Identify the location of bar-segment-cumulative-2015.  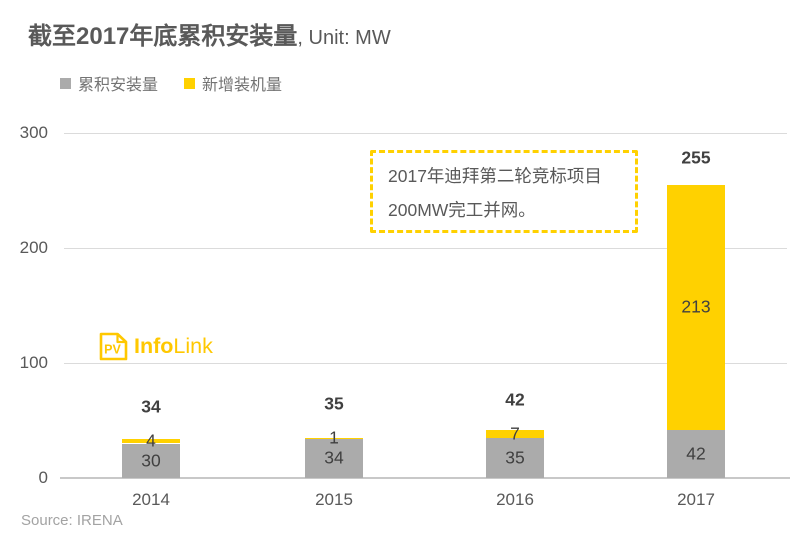
(334, 458).